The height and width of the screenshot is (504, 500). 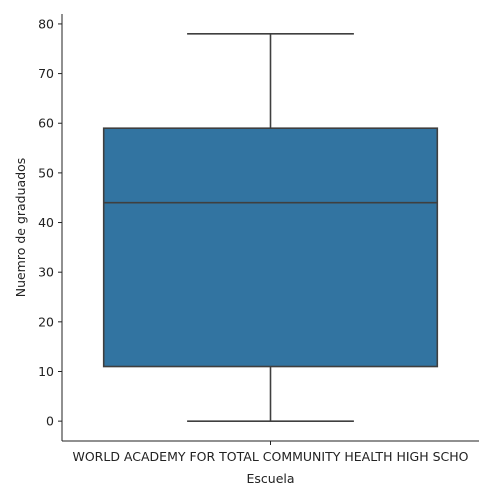 What do you see at coordinates (270, 478) in the screenshot?
I see `x-axis-title: Escuela` at bounding box center [270, 478].